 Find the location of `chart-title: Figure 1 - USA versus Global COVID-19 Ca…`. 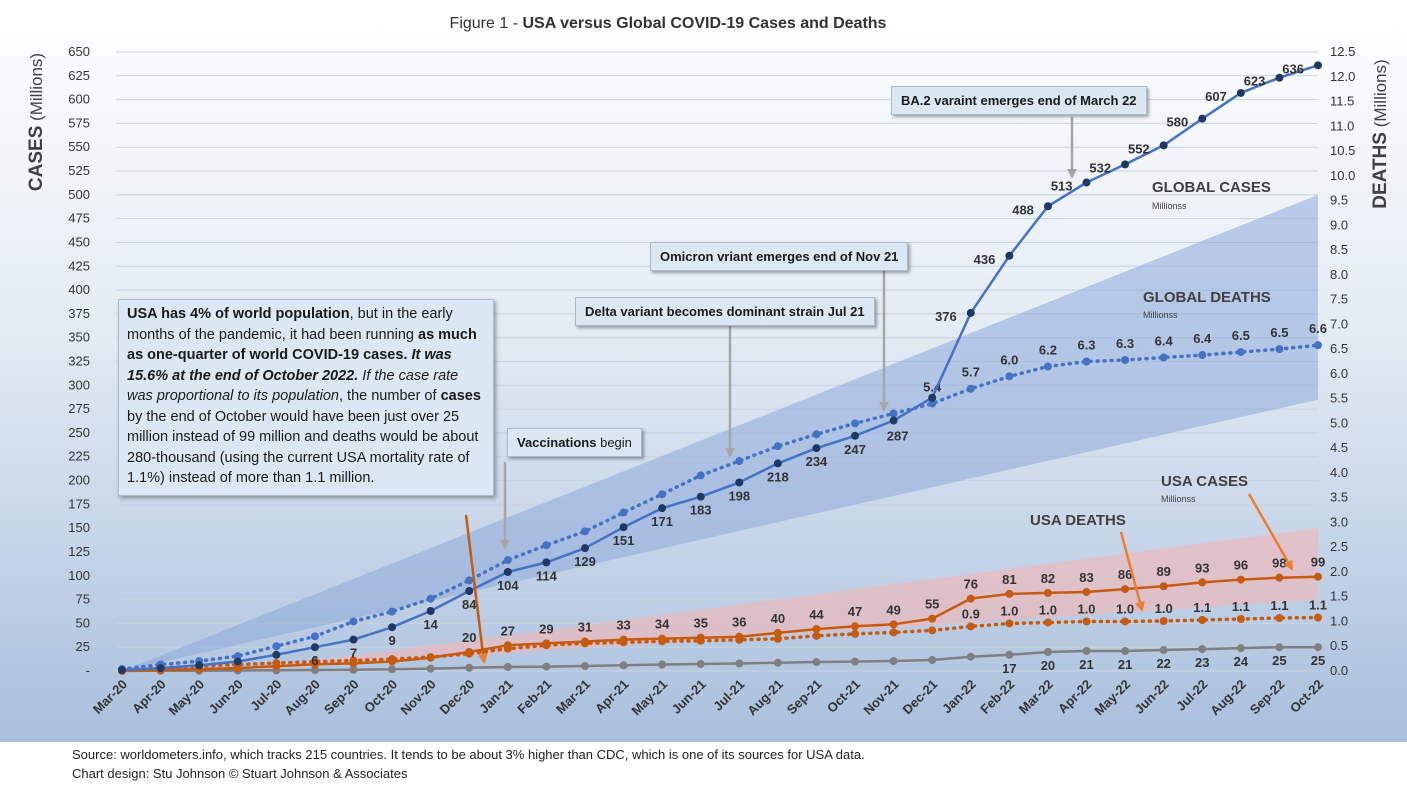

chart-title: Figure 1 - USA versus Global COVID-19 Ca… is located at coordinates (668, 23).